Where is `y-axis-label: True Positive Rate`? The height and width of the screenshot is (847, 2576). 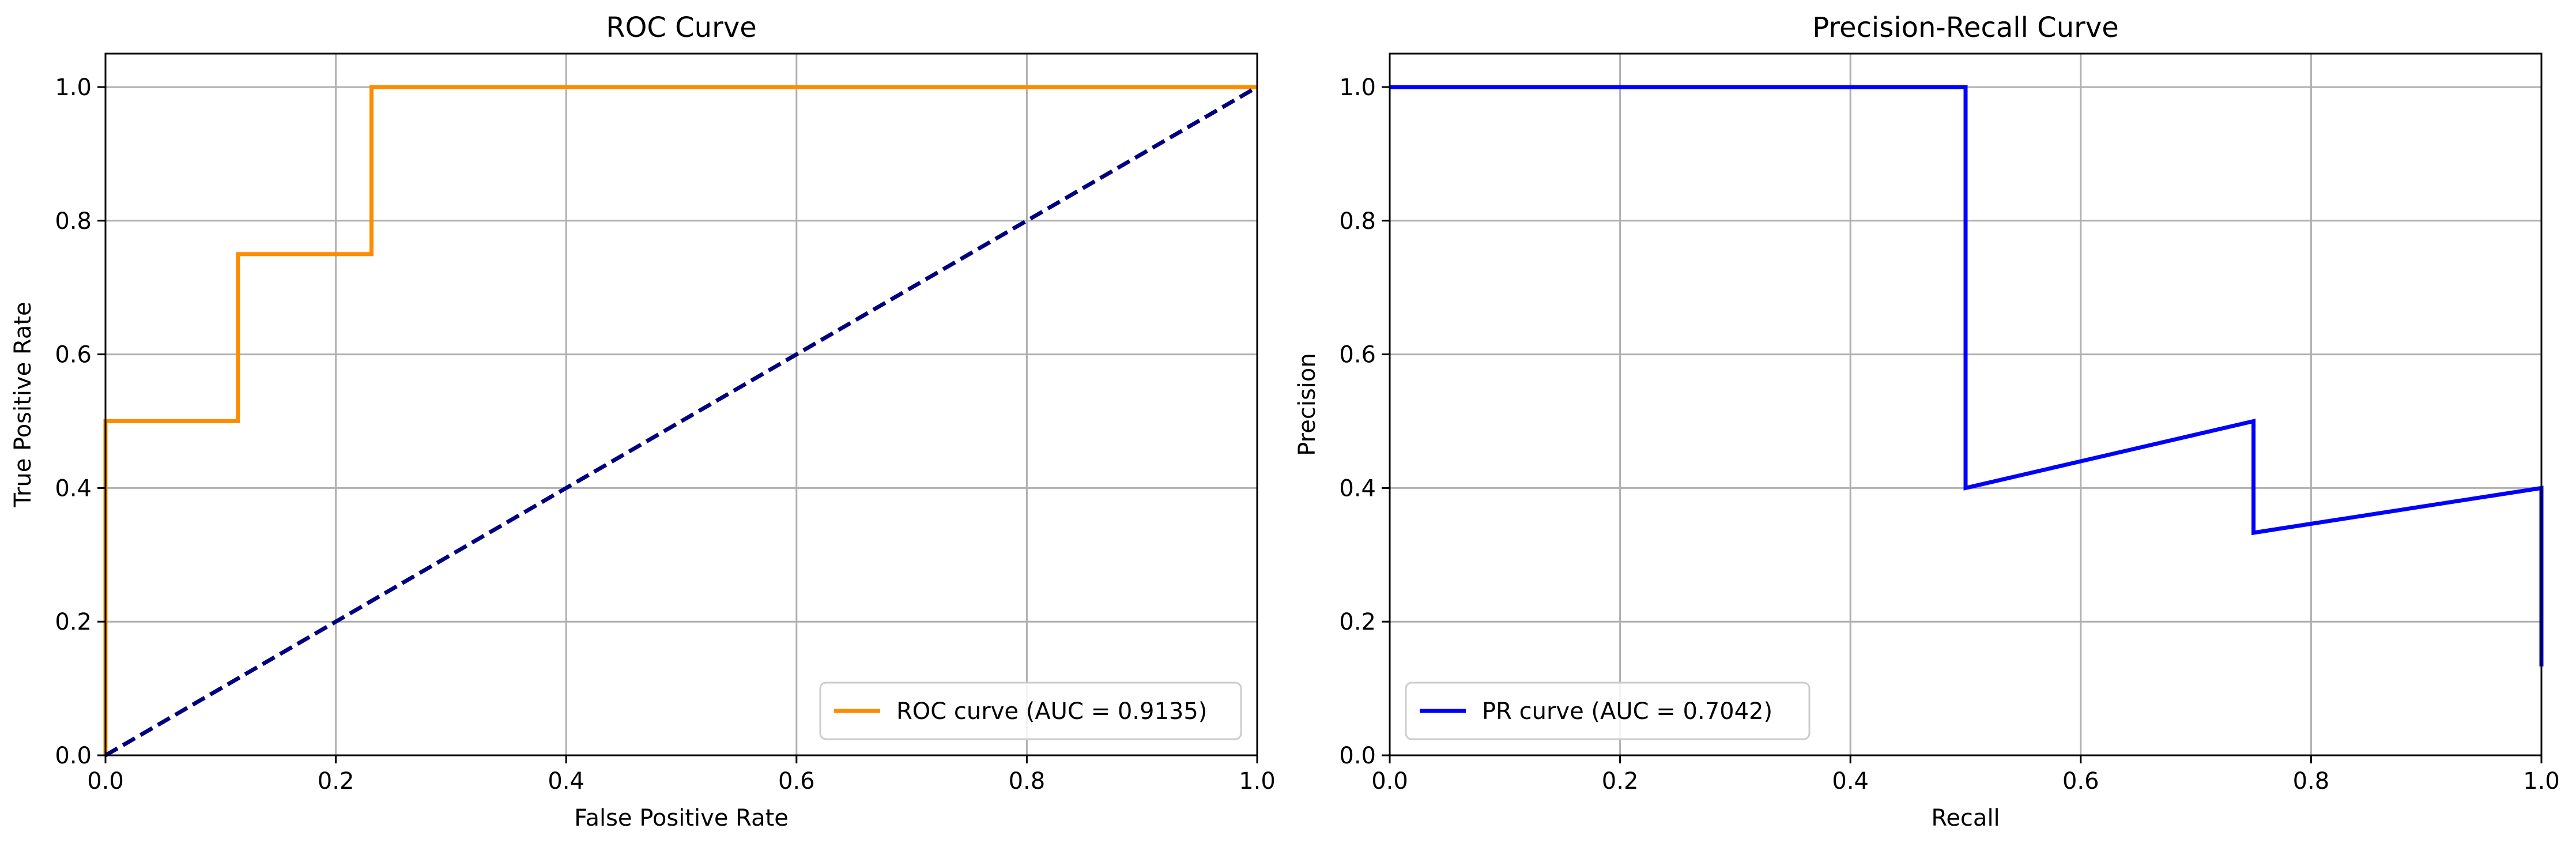
y-axis-label: True Positive Rate is located at coordinates (23, 404).